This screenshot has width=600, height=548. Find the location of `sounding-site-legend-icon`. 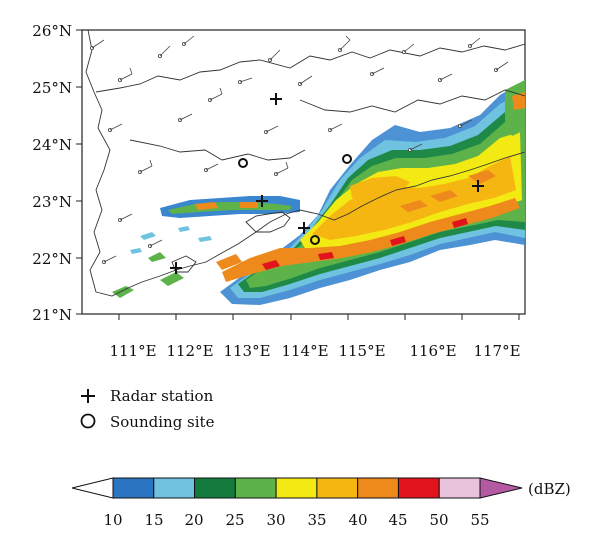

sounding-site-legend-icon is located at coordinates (88, 421).